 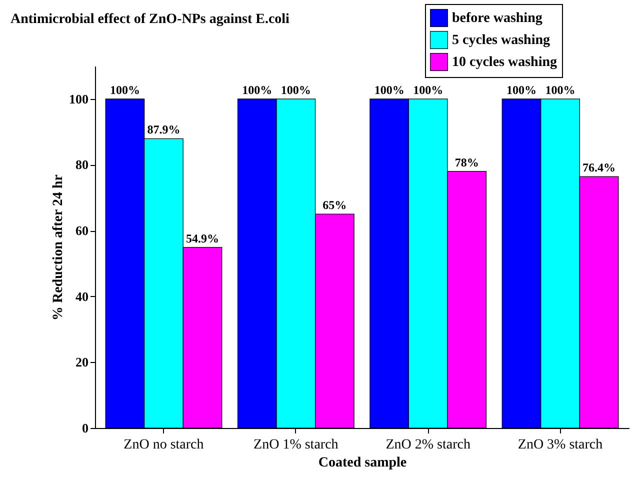 What do you see at coordinates (82, 296) in the screenshot?
I see `y-tick-label: 40` at bounding box center [82, 296].